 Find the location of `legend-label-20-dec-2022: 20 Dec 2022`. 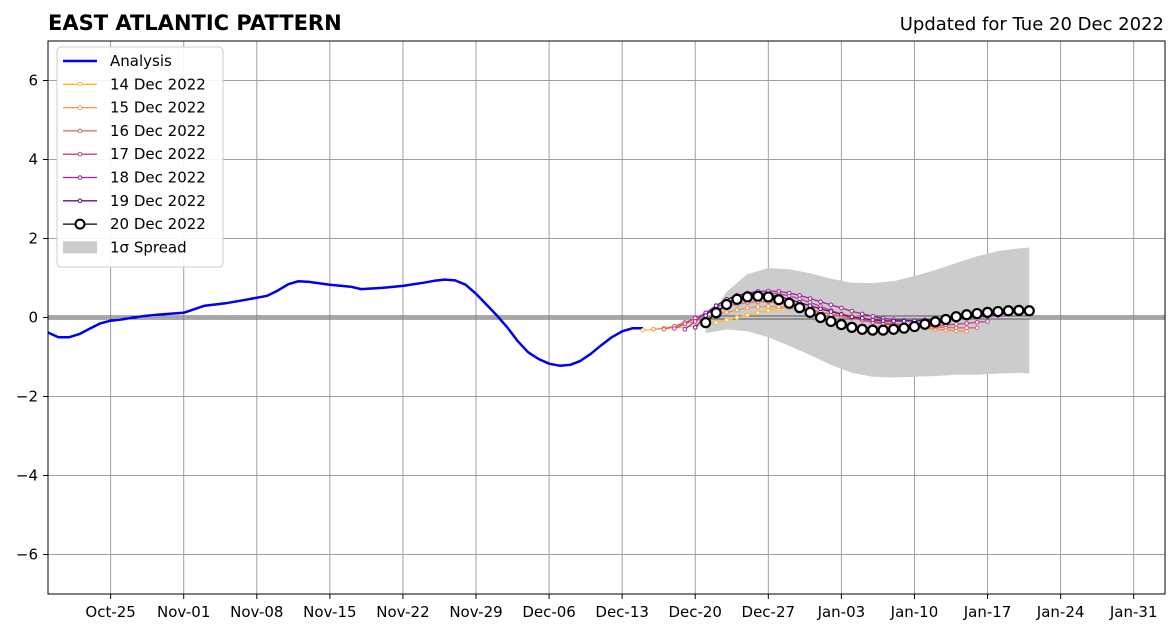

legend-label-20-dec-2022: 20 Dec 2022 is located at coordinates (158, 224).